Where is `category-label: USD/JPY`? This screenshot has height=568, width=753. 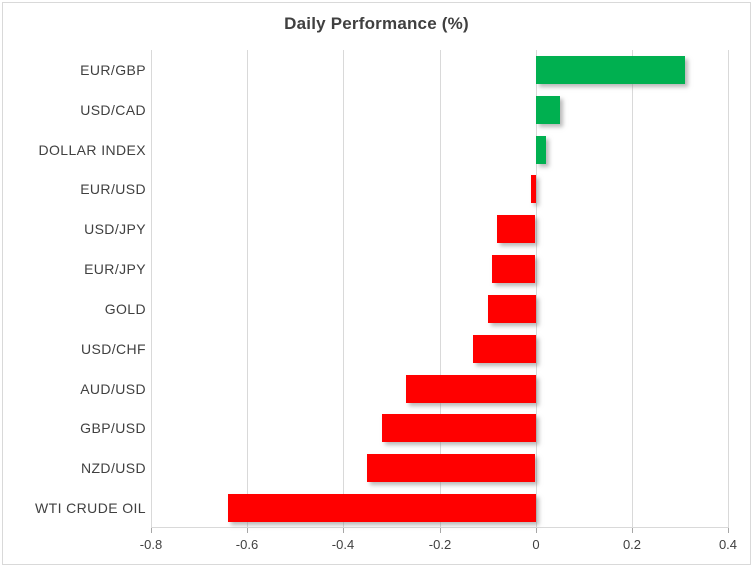
category-label: USD/JPY is located at coordinates (115, 229).